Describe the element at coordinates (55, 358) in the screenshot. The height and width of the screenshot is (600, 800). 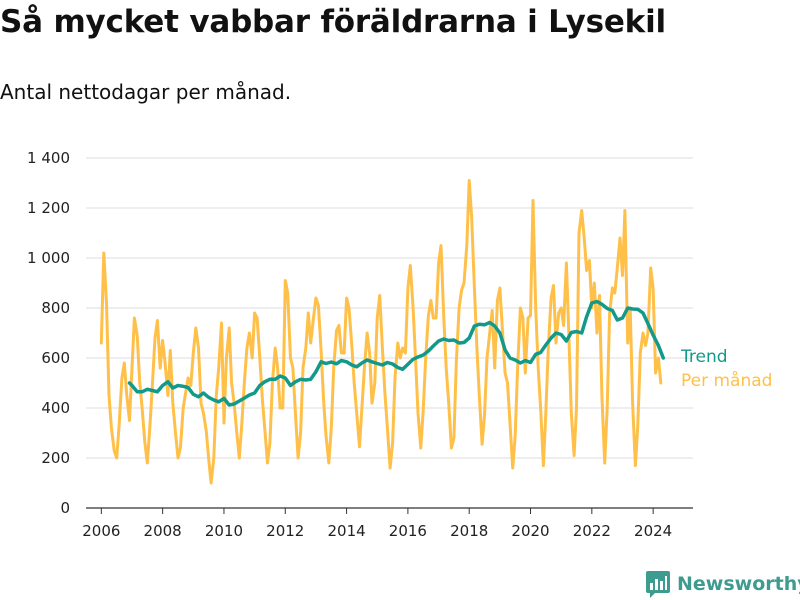
I see `y-tick-label: 600` at that location.